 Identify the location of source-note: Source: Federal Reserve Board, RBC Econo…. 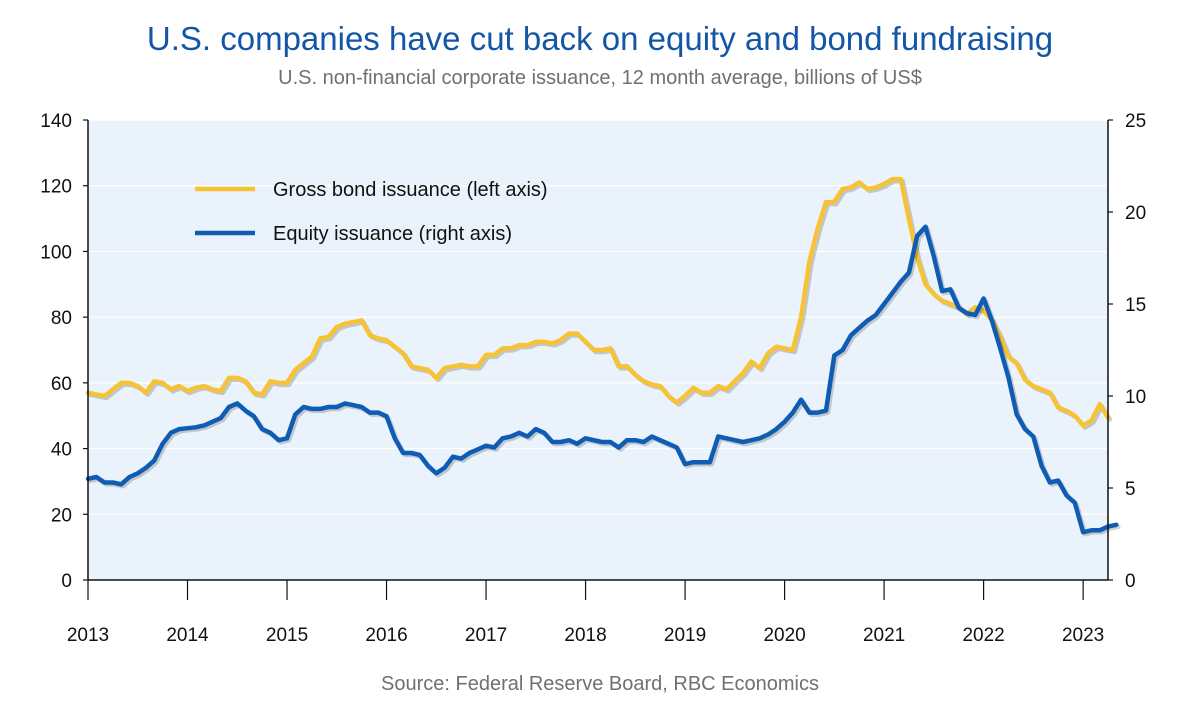
(600, 684).